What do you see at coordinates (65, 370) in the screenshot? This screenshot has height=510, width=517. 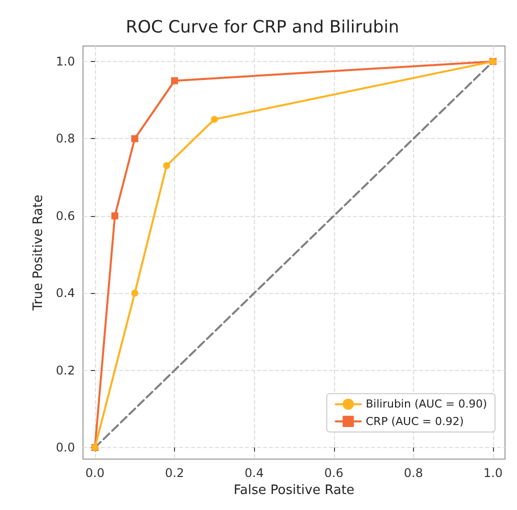 I see `y-tick-label: 0.2` at bounding box center [65, 370].